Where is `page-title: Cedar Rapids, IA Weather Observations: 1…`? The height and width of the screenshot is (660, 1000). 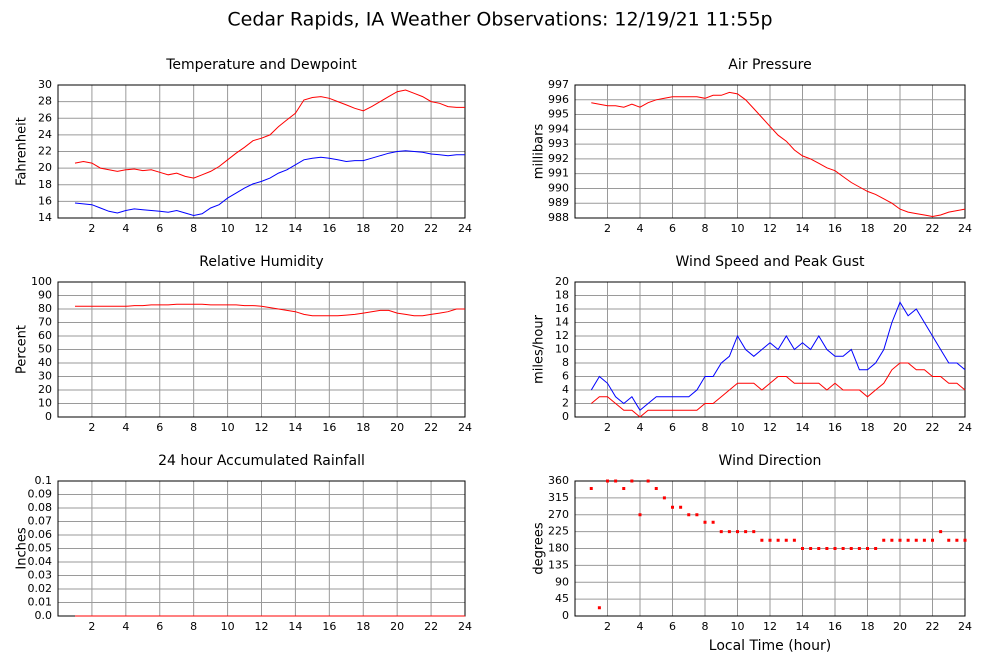
page-title: Cedar Rapids, IA Weather Observations: 1… is located at coordinates (499, 20).